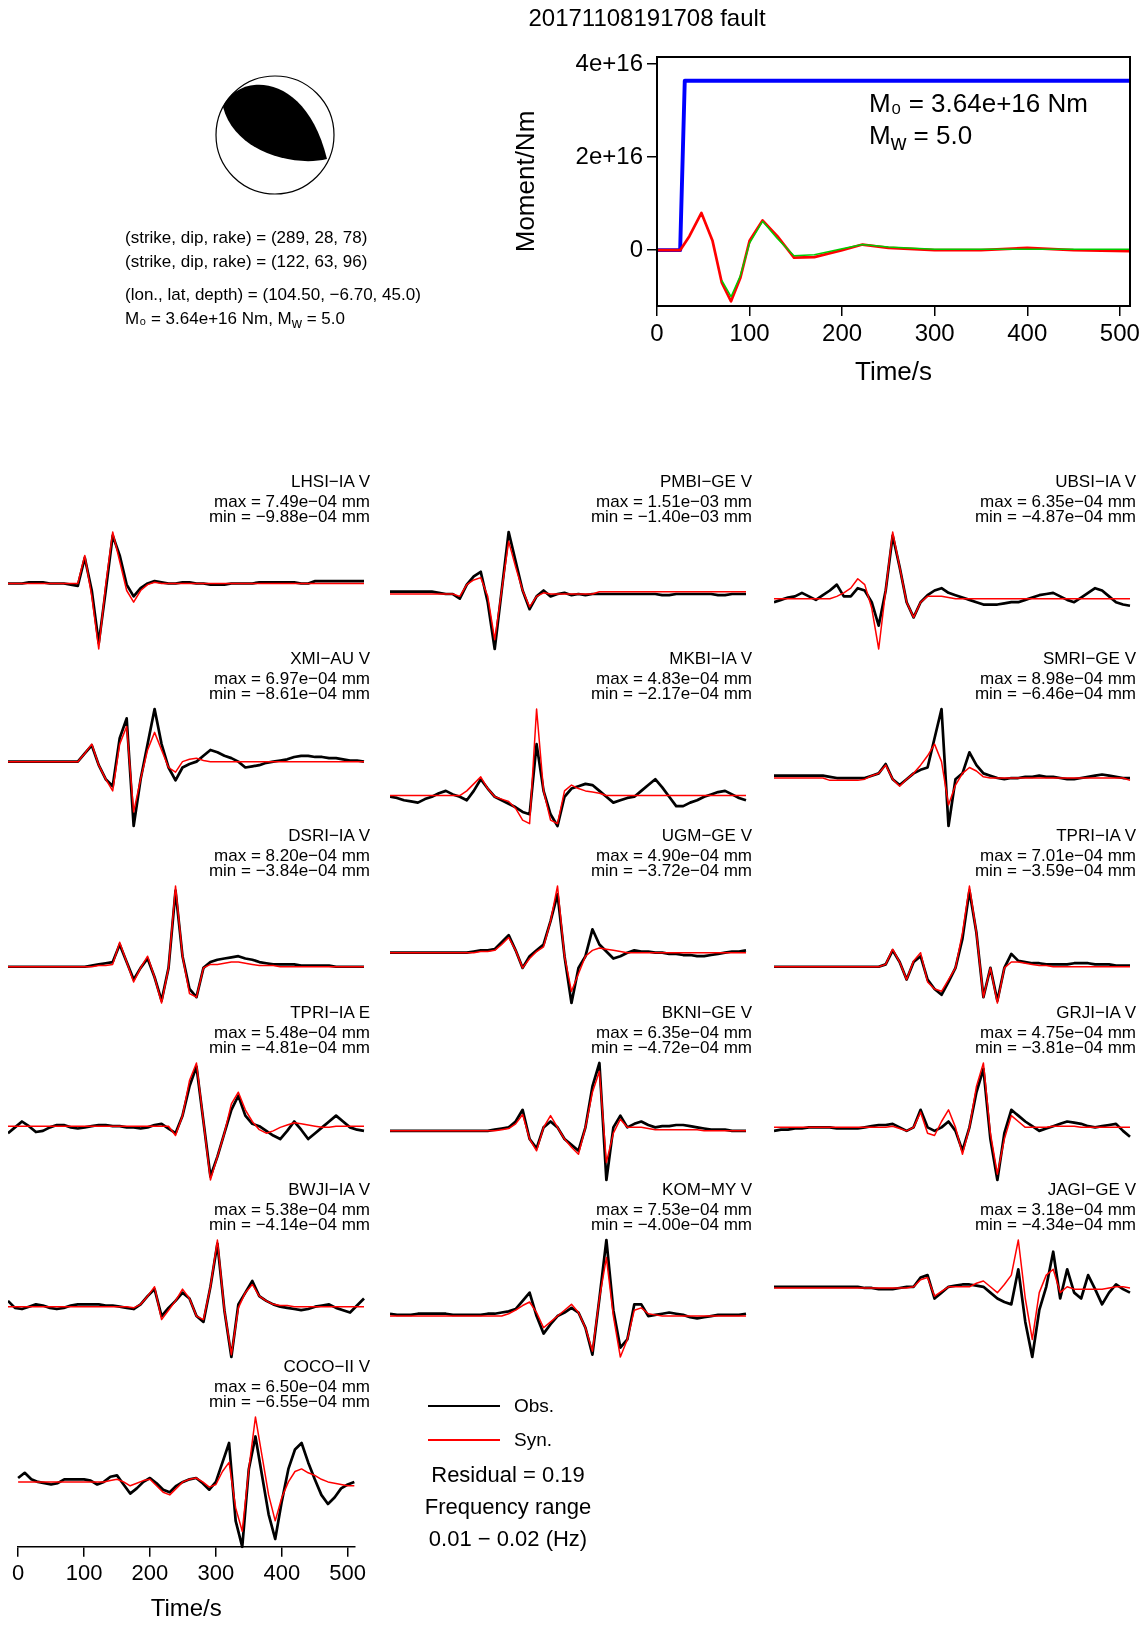 The image size is (1143, 1636). What do you see at coordinates (1095, 835) in the screenshot?
I see `chart-title: TPRI−IA V` at bounding box center [1095, 835].